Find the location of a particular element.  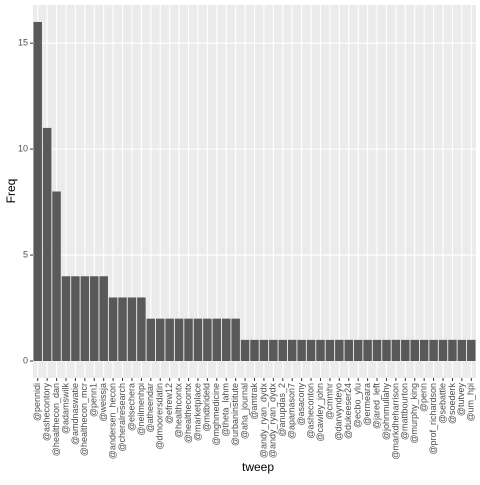

y-tick-label: 5 is located at coordinates (25, 254).